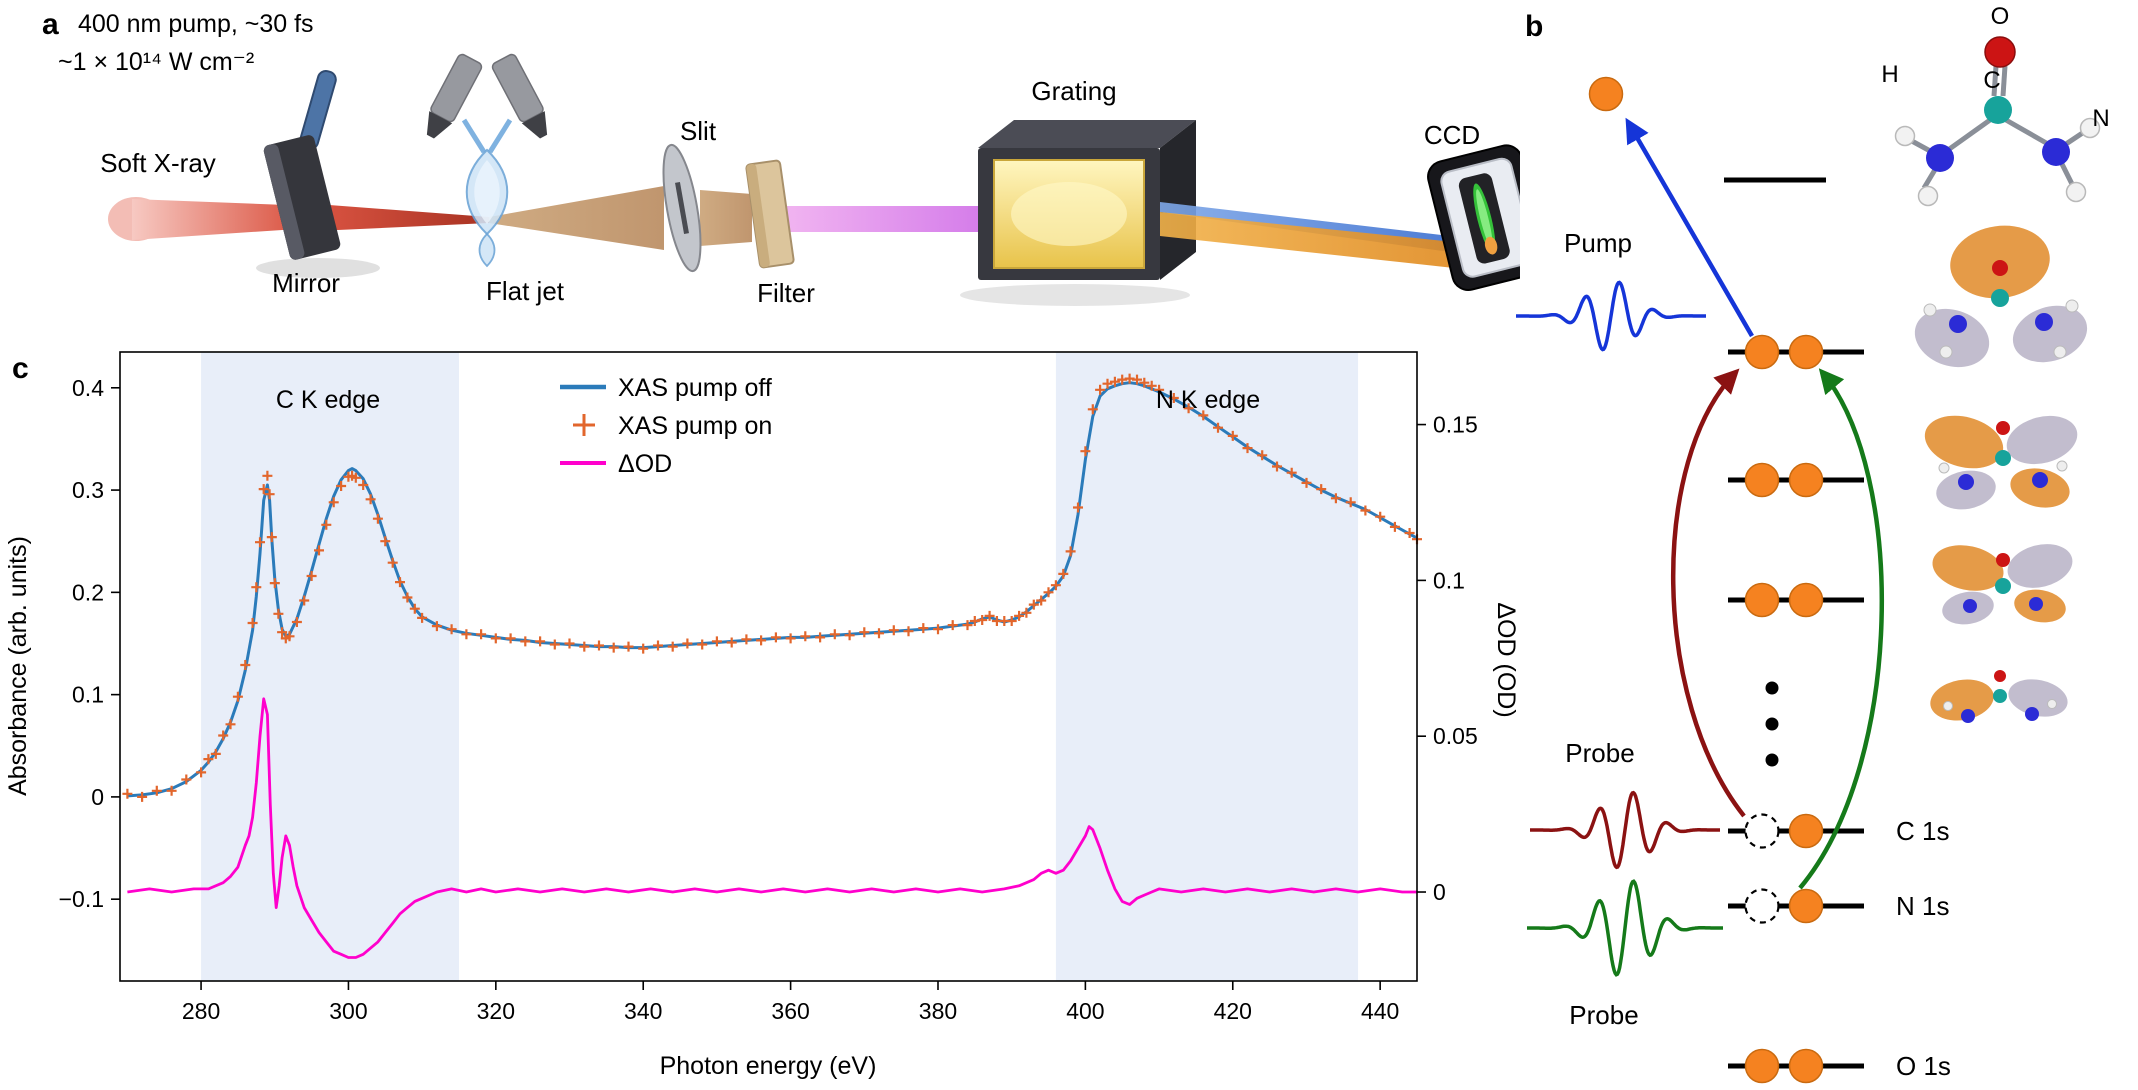  What do you see at coordinates (456, 88) in the screenshot?
I see `nozzle-left` at bounding box center [456, 88].